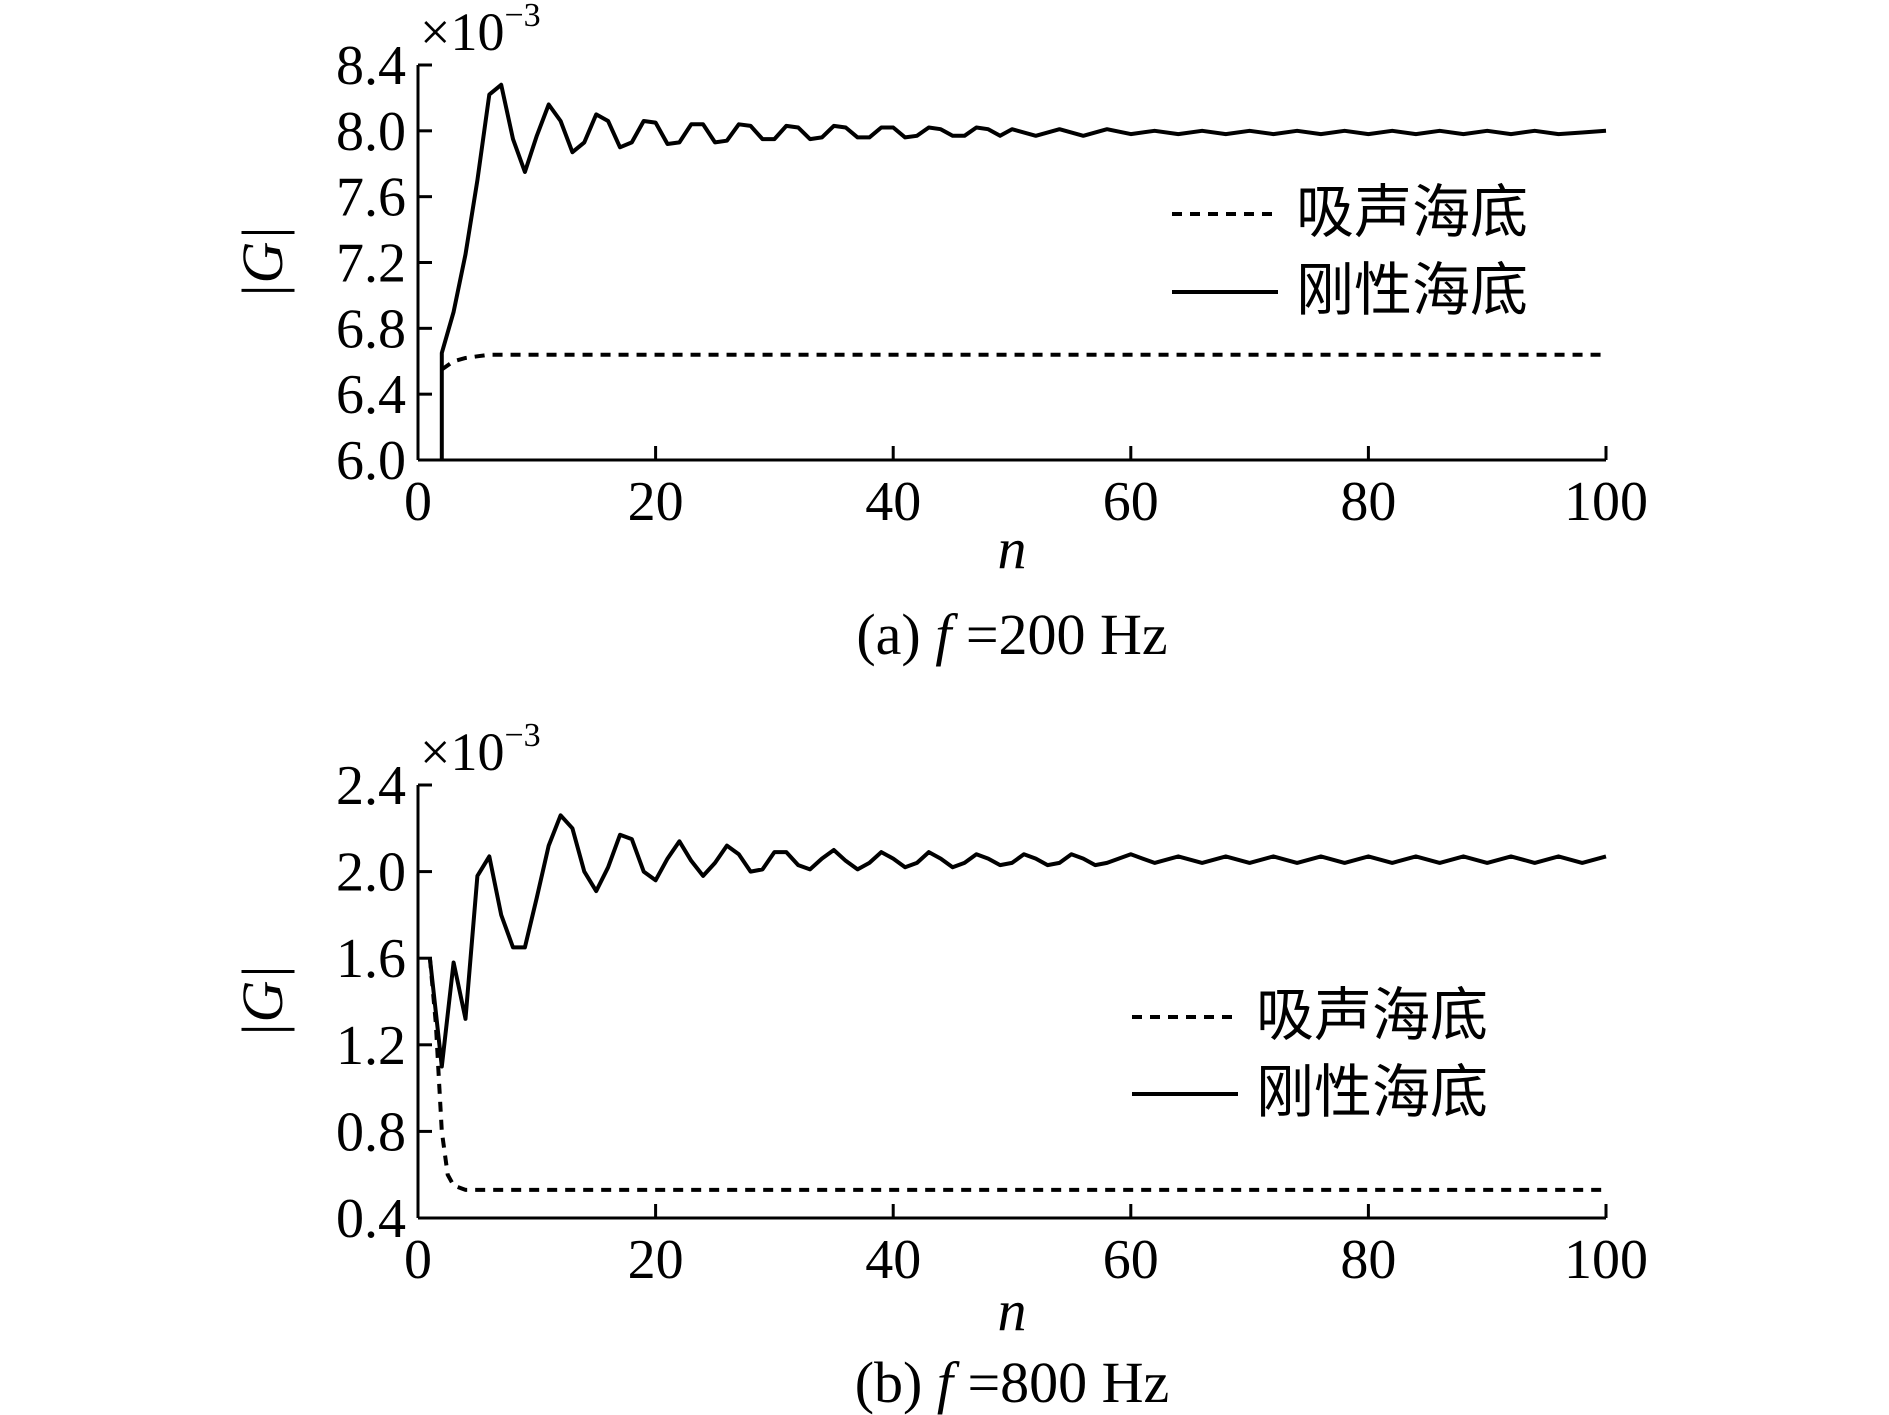 This screenshot has height=1415, width=1889. I want to click on caption-suffix: =800 Hz, so click(1061, 1382).